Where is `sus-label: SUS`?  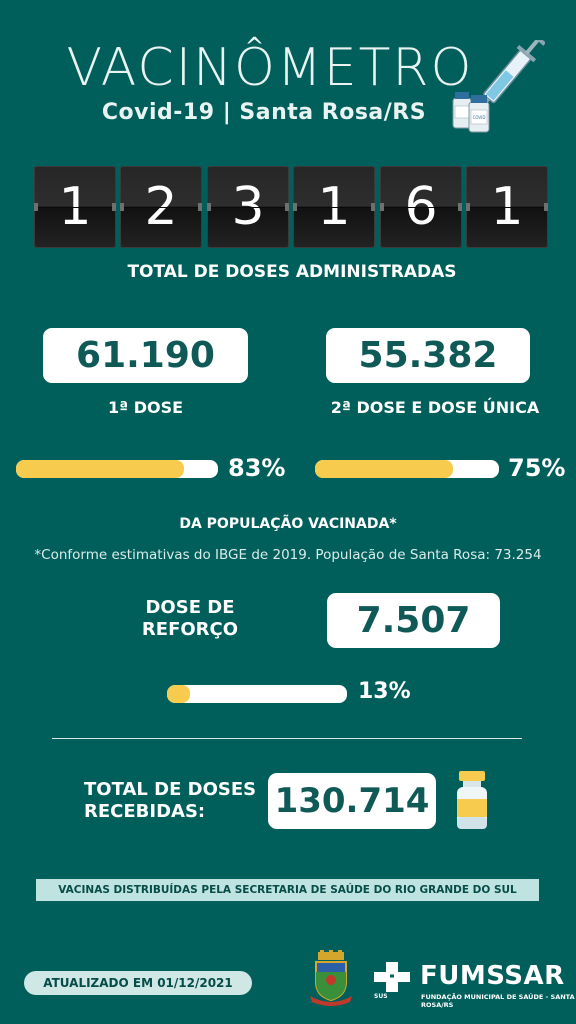
sus-label: SUS is located at coordinates (381, 996).